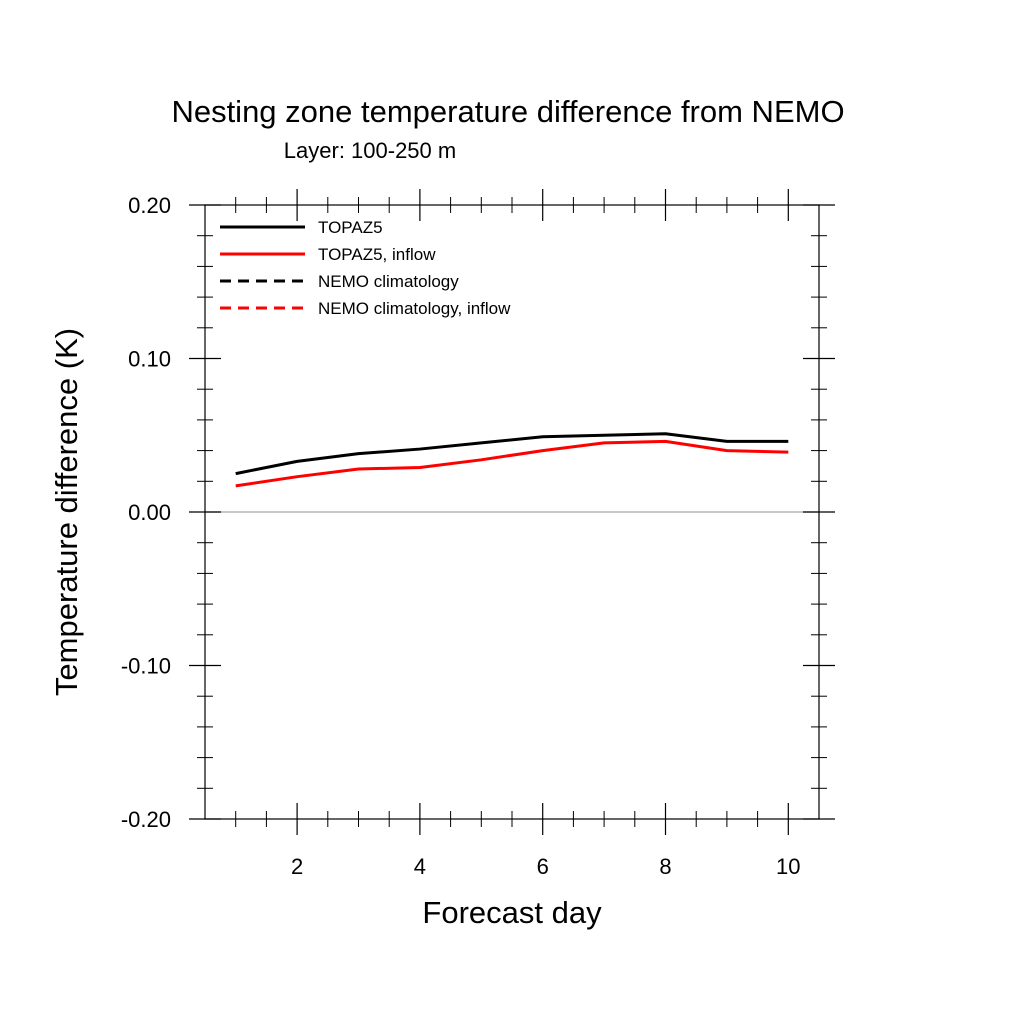 This screenshot has width=1024, height=1029. Describe the element at coordinates (370, 150) in the screenshot. I see `chart-subtitle: Layer: 100-250 m` at that location.